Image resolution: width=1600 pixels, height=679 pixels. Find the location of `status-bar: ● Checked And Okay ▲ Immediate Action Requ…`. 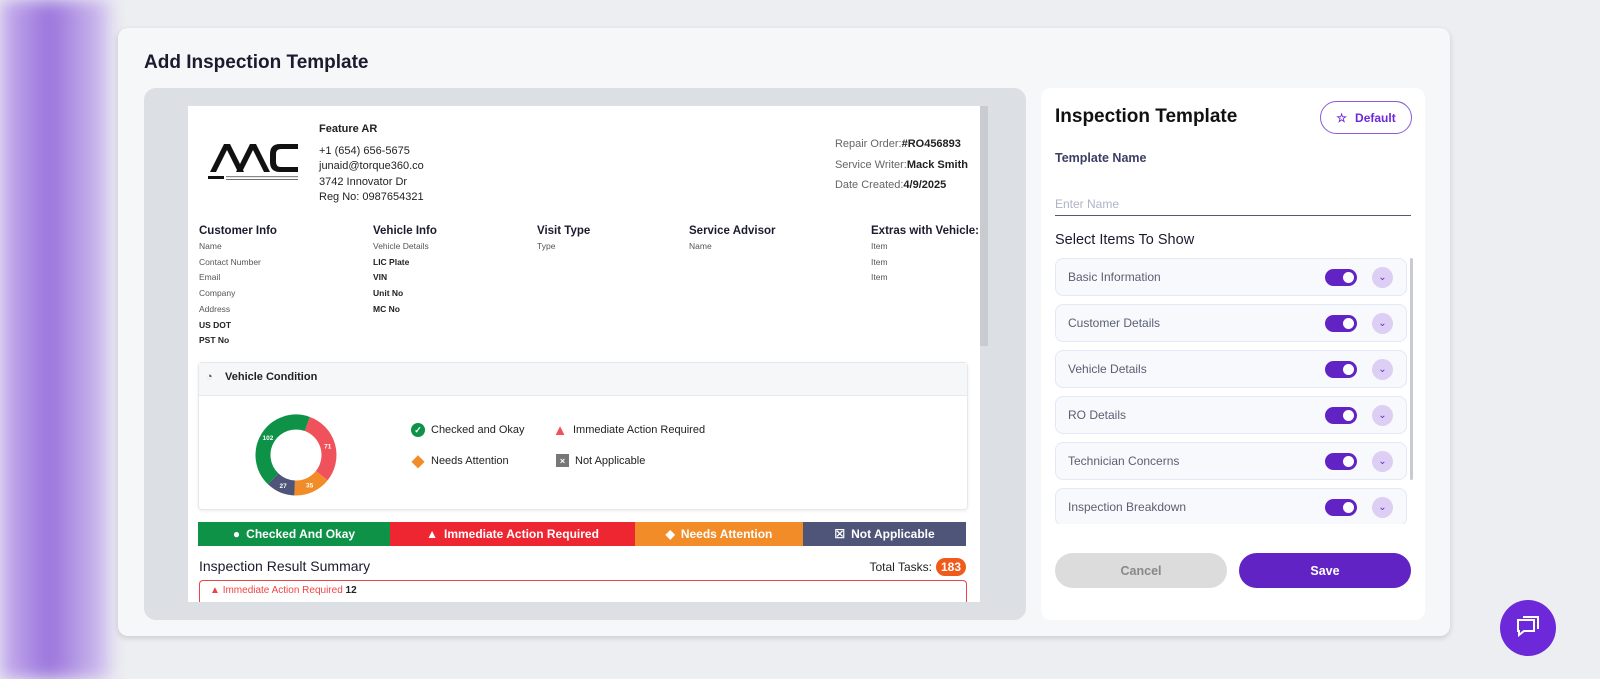

status-bar: ● Checked And Okay ▲ Immediate Action Requ… is located at coordinates (582, 534).